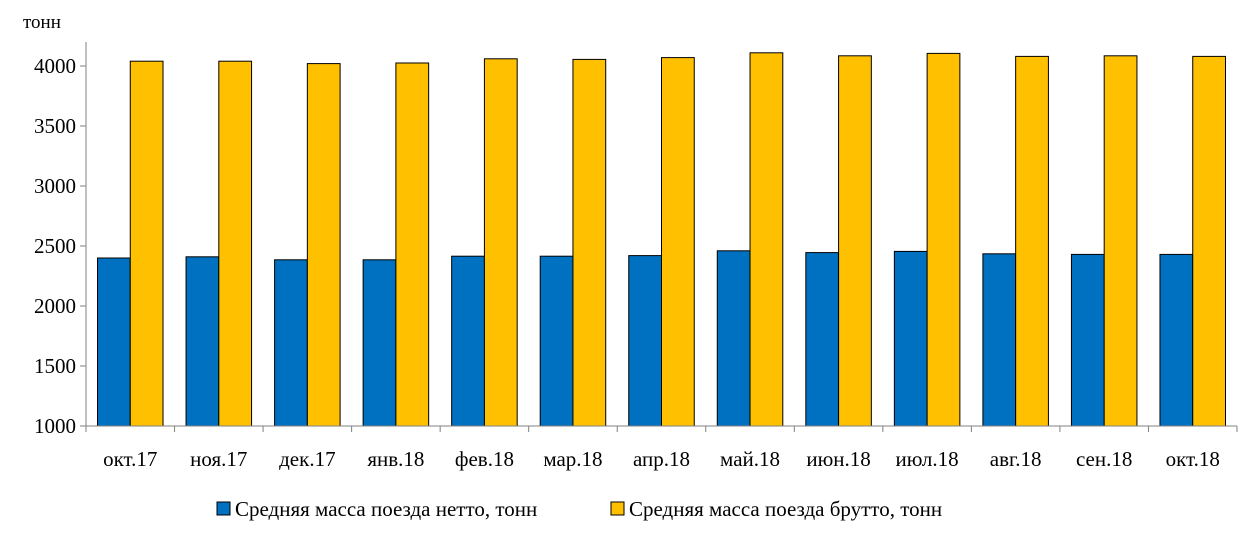  Describe the element at coordinates (750, 459) in the screenshot. I see `x-tick-label: май.18` at that location.